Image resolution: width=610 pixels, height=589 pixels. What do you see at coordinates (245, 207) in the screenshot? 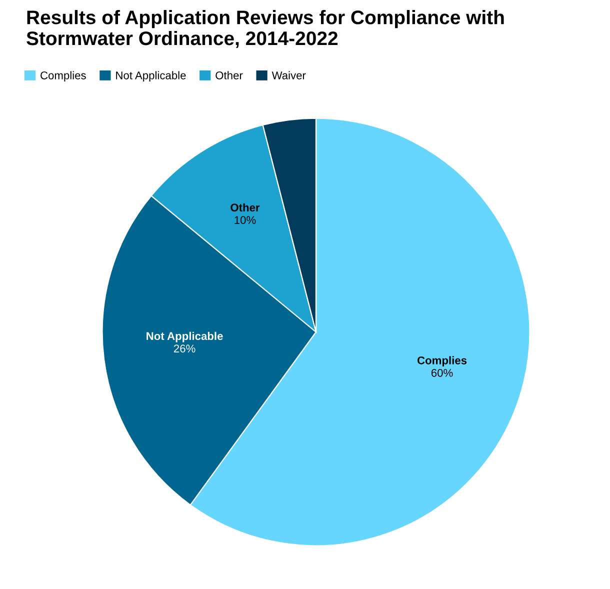
I see `slice-label: Other` at bounding box center [245, 207].